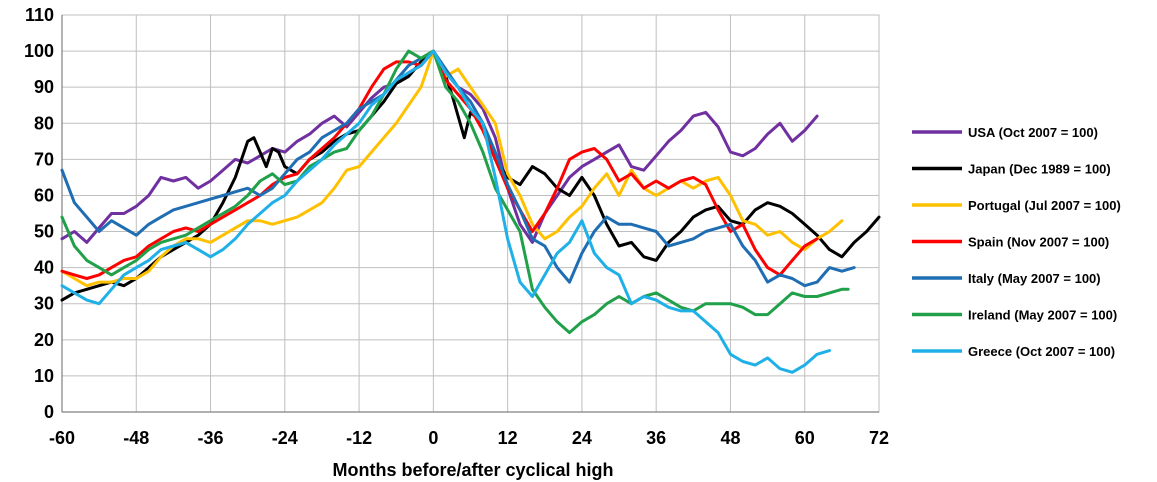  Describe the element at coordinates (472, 470) in the screenshot. I see `x-axis-title: Months before/after cyclical high` at that location.